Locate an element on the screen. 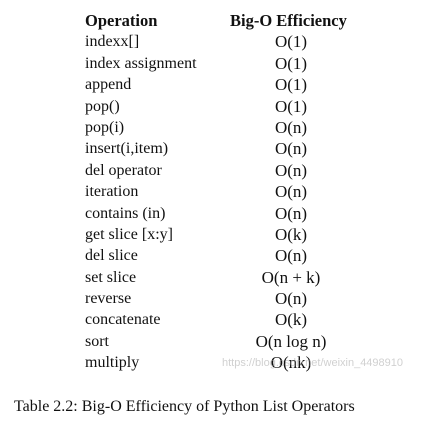  table-row: index assignment O(1) is located at coordinates (255, 63).